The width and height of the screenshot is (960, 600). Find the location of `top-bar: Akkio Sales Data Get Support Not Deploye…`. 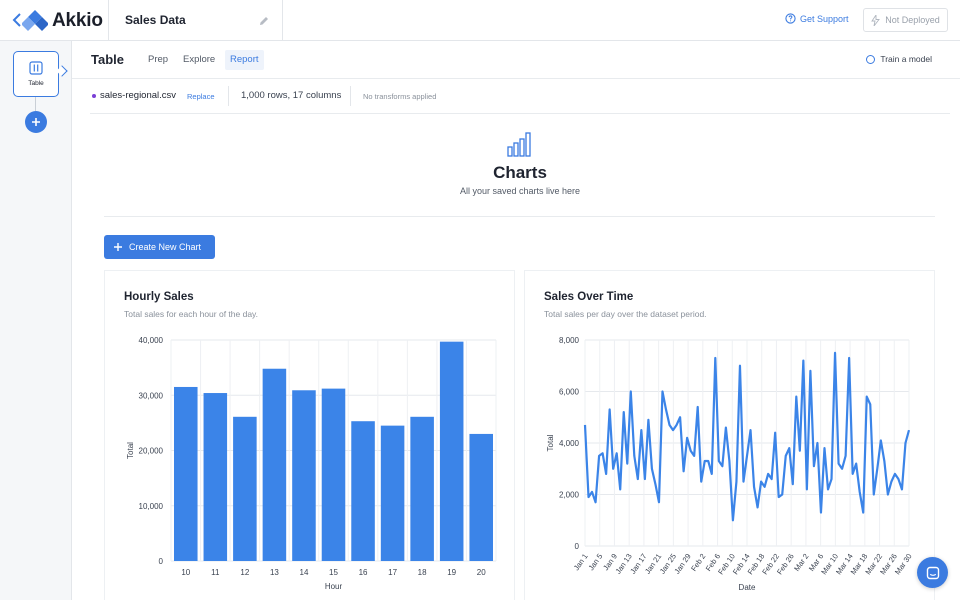

top-bar: Akkio Sales Data Get Support Not Deploye… is located at coordinates (480, 20).